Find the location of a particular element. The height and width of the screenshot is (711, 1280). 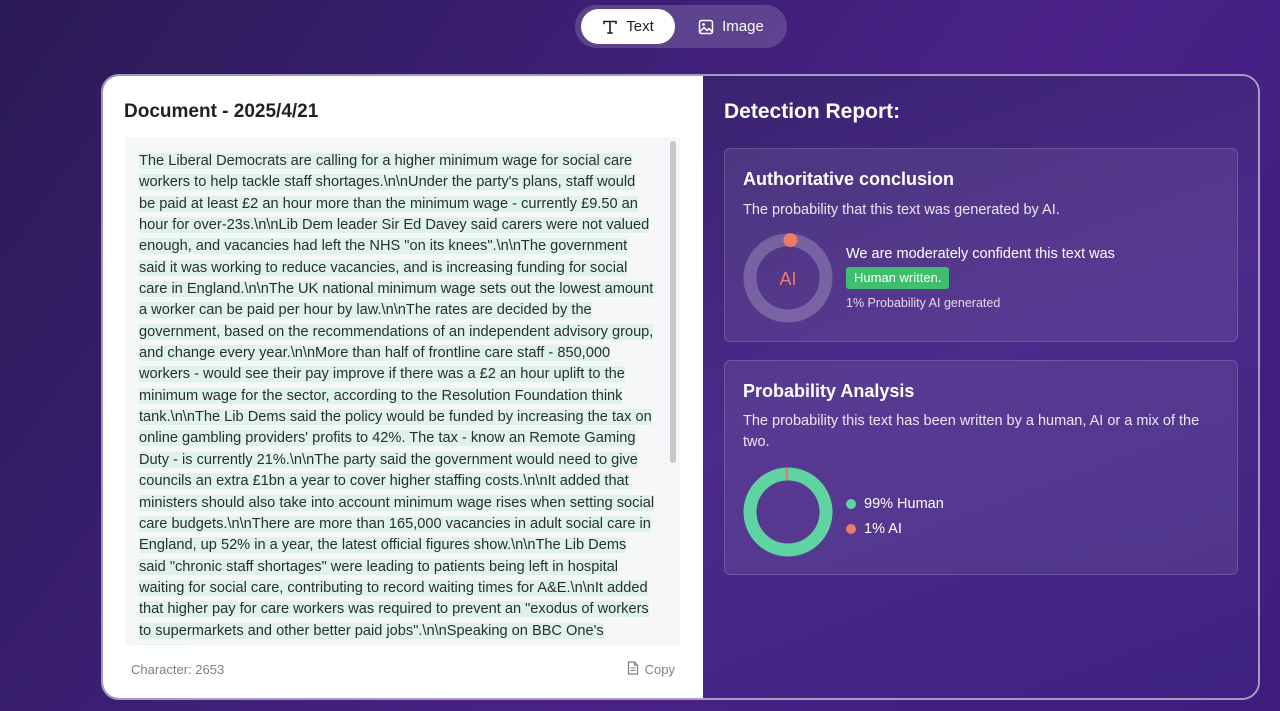

scrollbar-thumb is located at coordinates (673, 302).